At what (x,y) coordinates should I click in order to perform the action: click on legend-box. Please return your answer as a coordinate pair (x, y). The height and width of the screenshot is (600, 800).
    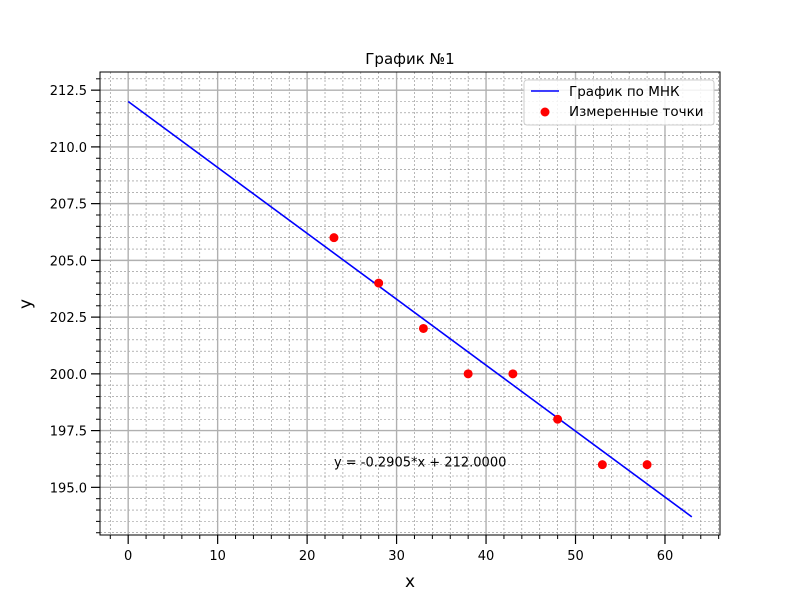
    Looking at the image, I should click on (619, 102).